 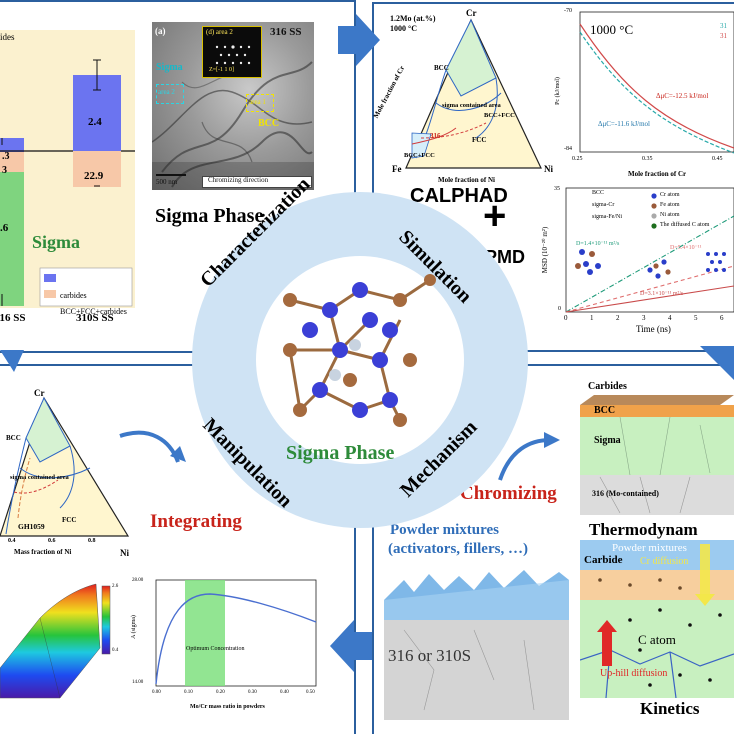 What do you see at coordinates (13, 438) in the screenshot?
I see `ternary2-bcc: BCC` at bounding box center [13, 438].